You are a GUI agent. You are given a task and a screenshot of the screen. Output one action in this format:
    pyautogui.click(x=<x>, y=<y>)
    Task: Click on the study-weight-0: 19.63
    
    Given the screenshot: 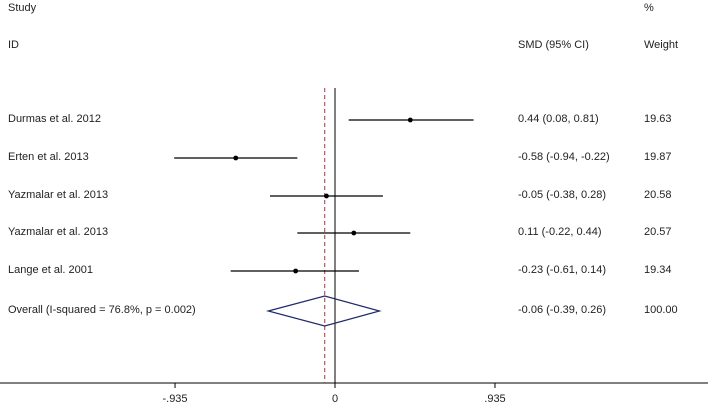 What is the action you would take?
    pyautogui.click(x=658, y=119)
    